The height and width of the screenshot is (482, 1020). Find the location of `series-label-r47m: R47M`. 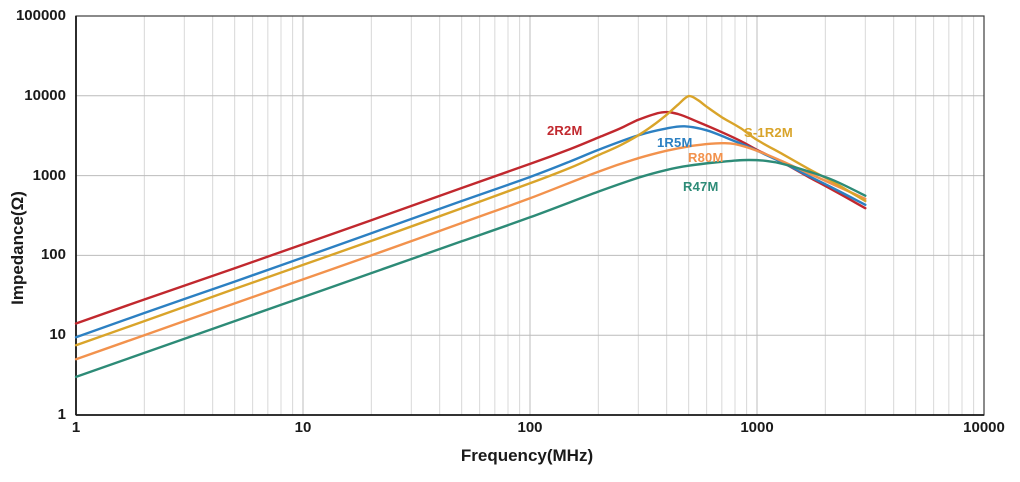

series-label-r47m: R47M is located at coordinates (701, 186).